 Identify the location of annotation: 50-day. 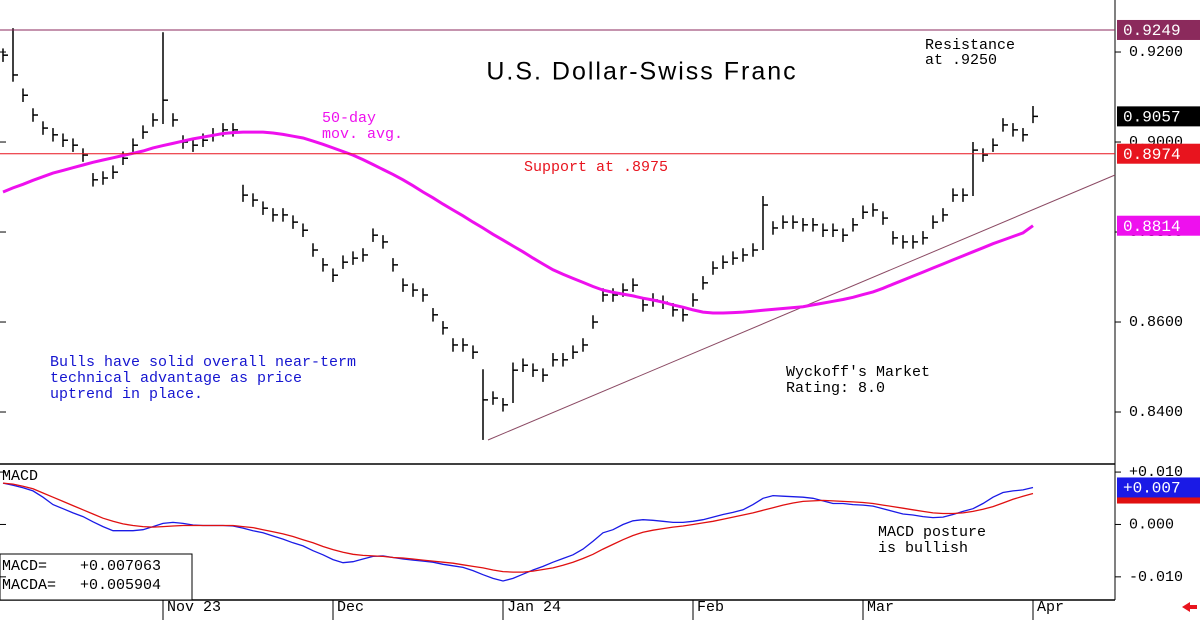
(349, 118).